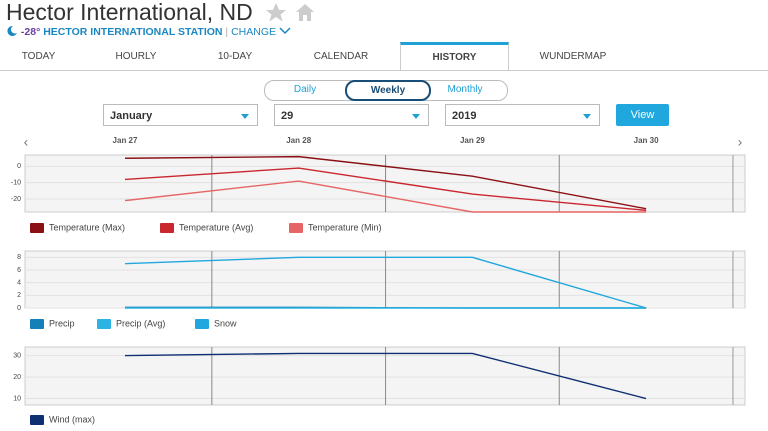 Image resolution: width=768 pixels, height=431 pixels. I want to click on x-tick-label: Jan 30, so click(646, 140).